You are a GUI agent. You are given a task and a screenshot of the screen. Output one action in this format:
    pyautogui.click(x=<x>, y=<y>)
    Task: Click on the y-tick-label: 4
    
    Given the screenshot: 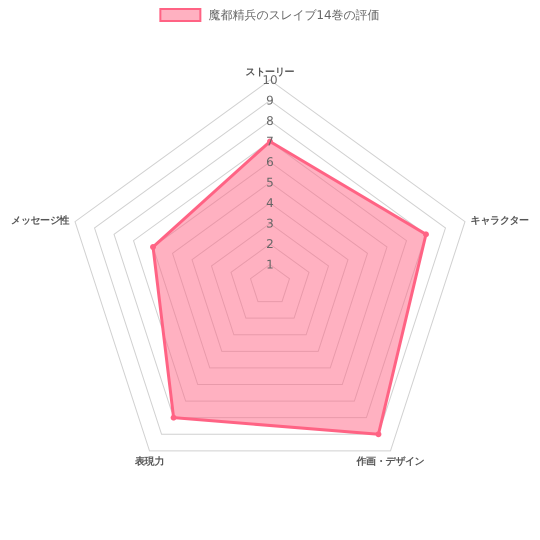 What is the action you would take?
    pyautogui.click(x=270, y=203)
    